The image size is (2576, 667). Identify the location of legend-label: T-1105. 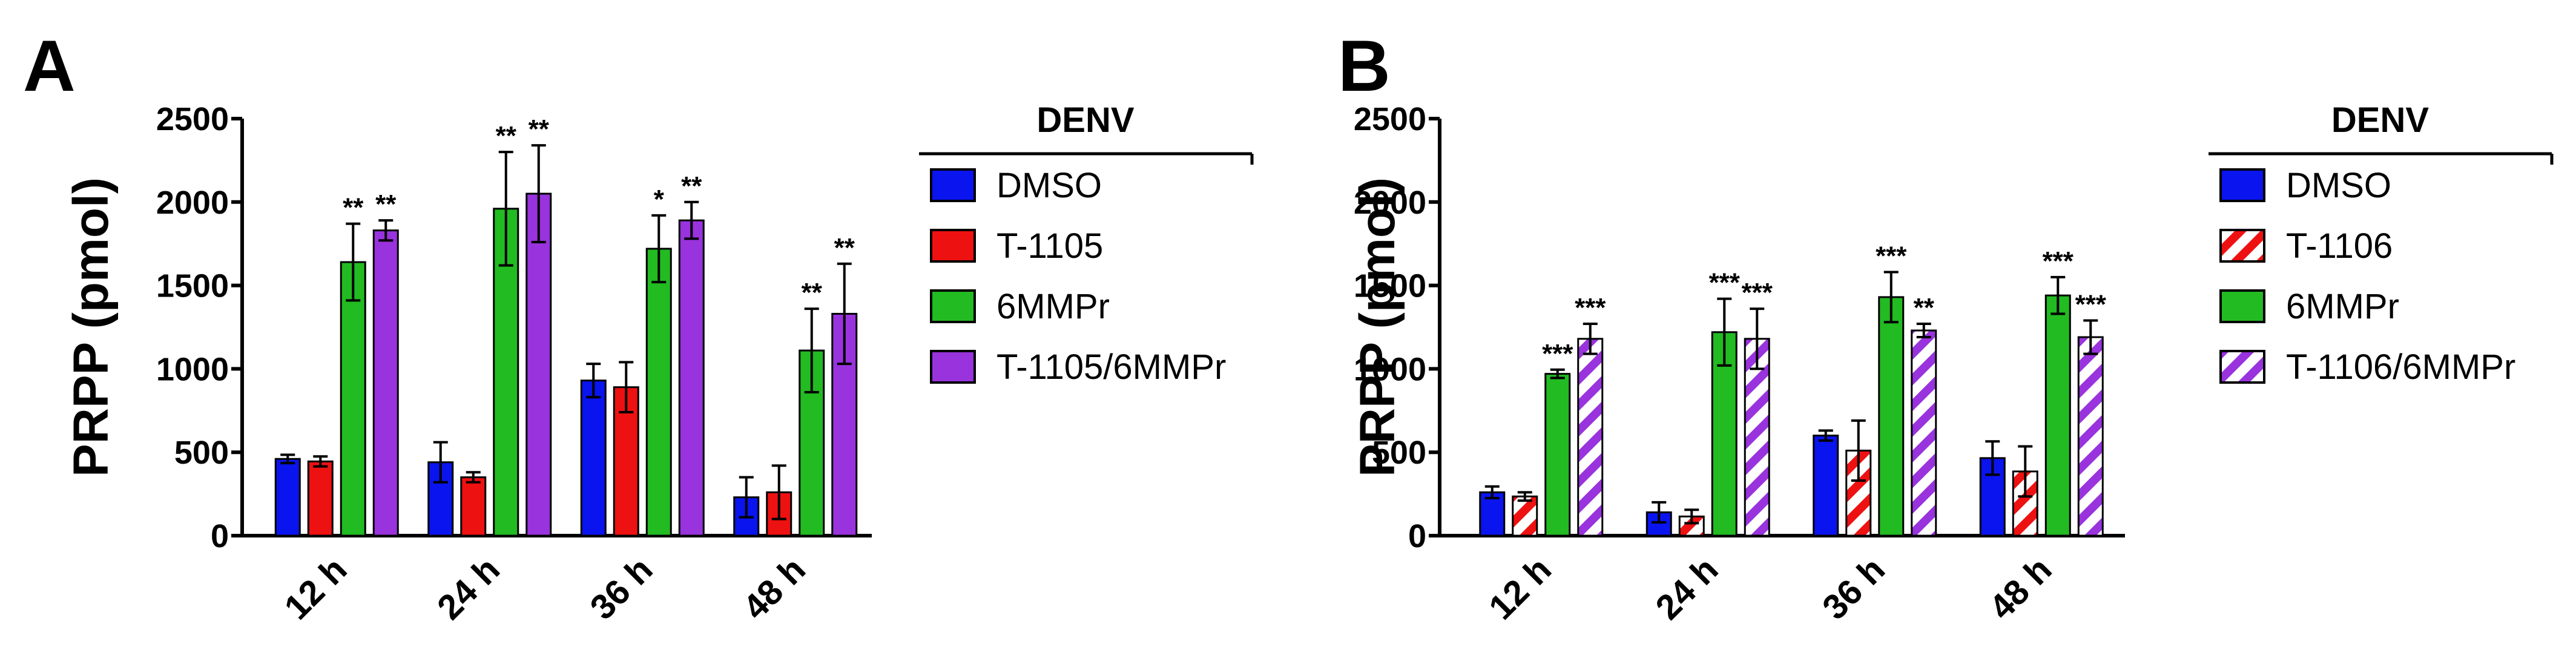
(1049, 246).